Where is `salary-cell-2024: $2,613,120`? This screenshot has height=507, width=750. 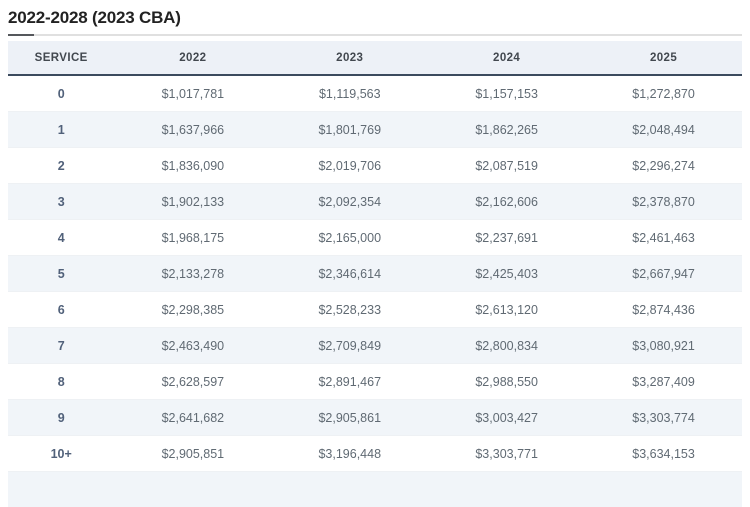 salary-cell-2024: $2,613,120 is located at coordinates (506, 310).